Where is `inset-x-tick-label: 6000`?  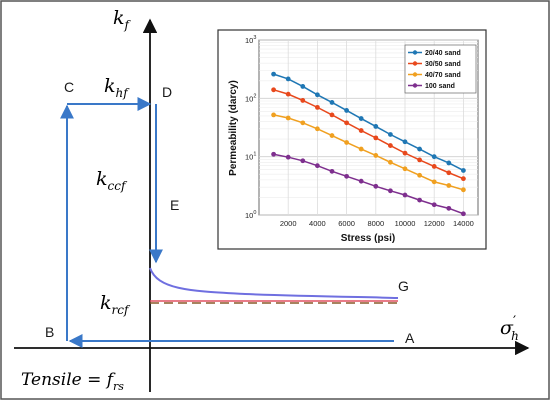 inset-x-tick-label: 6000 is located at coordinates (346, 223).